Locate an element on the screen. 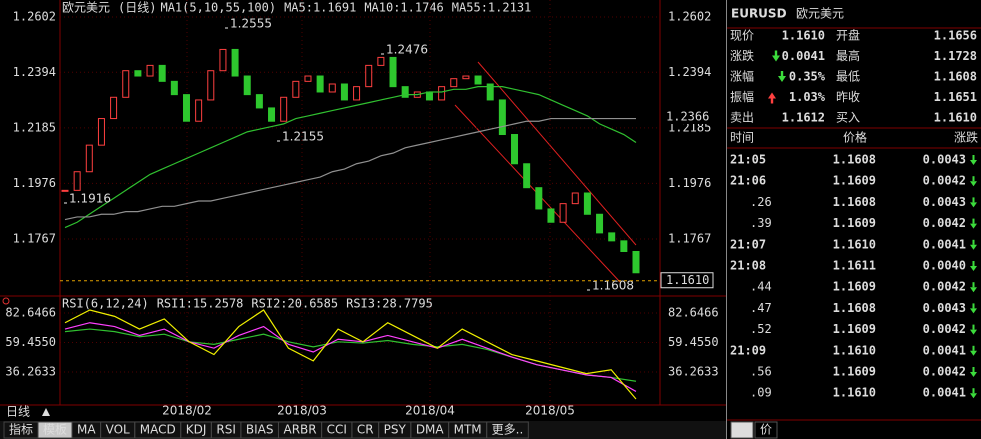 The height and width of the screenshot is (439, 981). toolbar-item: ARBR is located at coordinates (299, 430).